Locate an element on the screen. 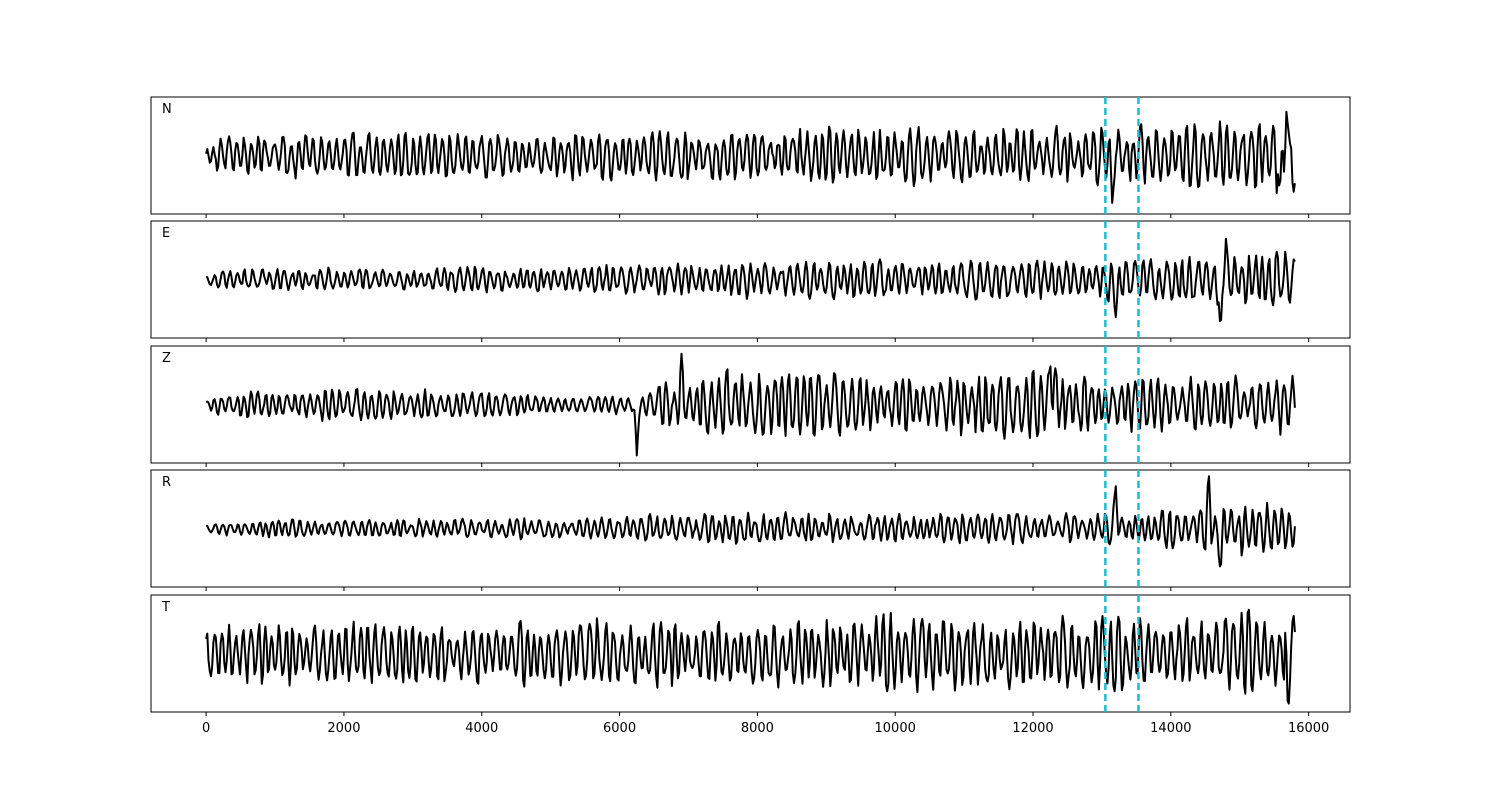  channel-label-r: R is located at coordinates (166, 482).